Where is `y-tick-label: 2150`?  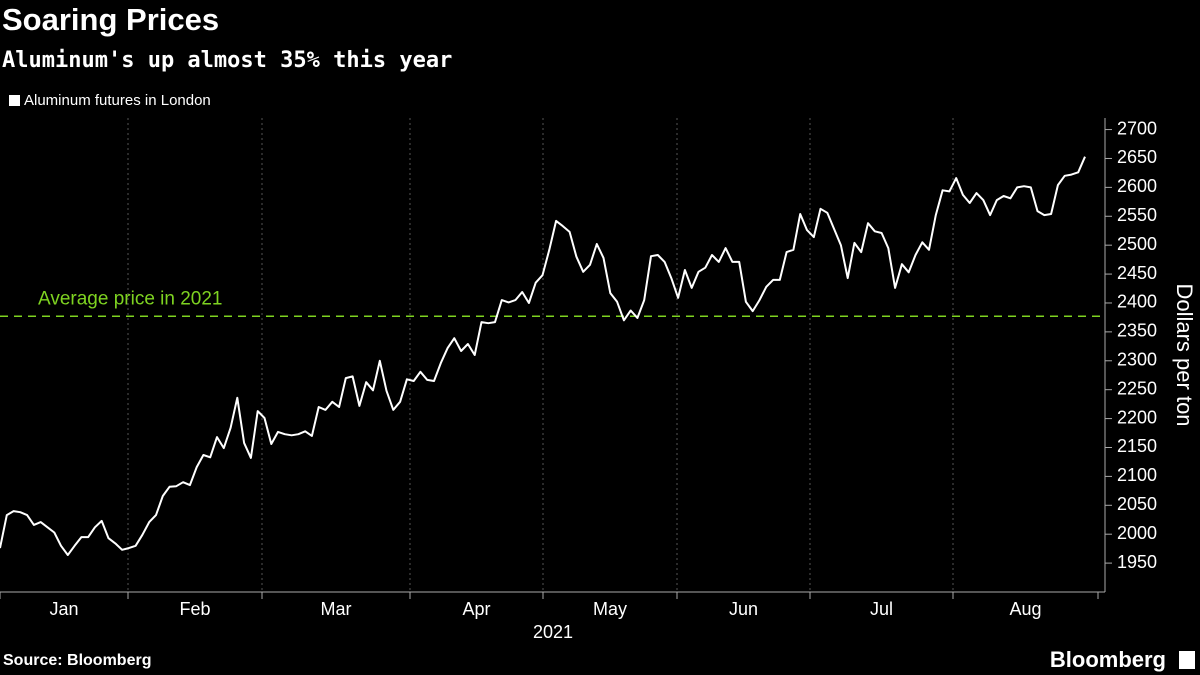 y-tick-label: 2150 is located at coordinates (1137, 446).